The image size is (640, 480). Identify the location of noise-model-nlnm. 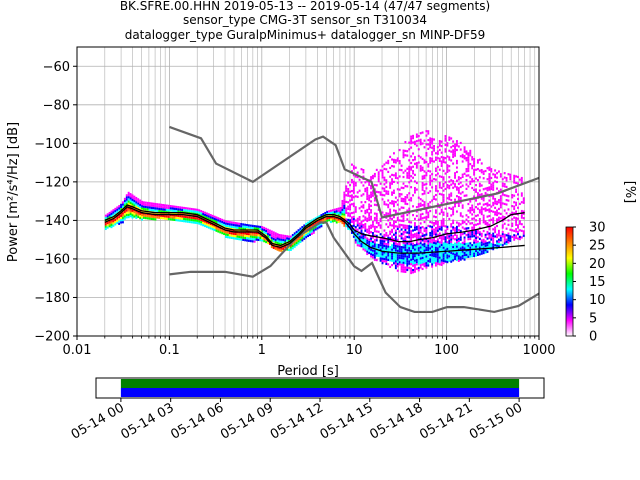
(354, 267).